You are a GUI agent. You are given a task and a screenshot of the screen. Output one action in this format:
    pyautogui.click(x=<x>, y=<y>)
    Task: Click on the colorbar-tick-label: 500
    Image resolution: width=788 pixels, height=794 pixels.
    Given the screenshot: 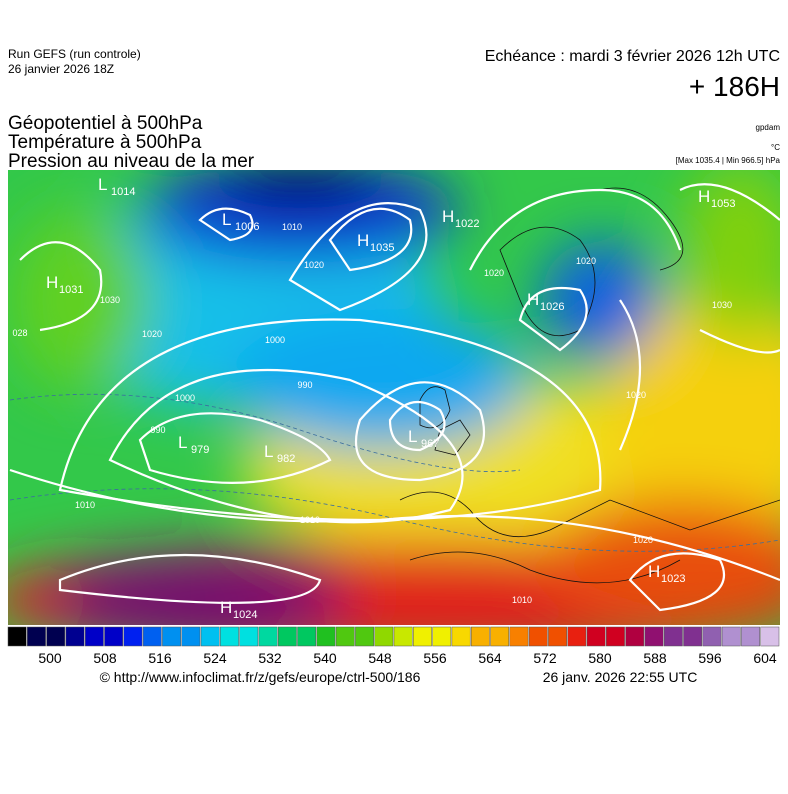 What is the action you would take?
    pyautogui.click(x=50, y=658)
    